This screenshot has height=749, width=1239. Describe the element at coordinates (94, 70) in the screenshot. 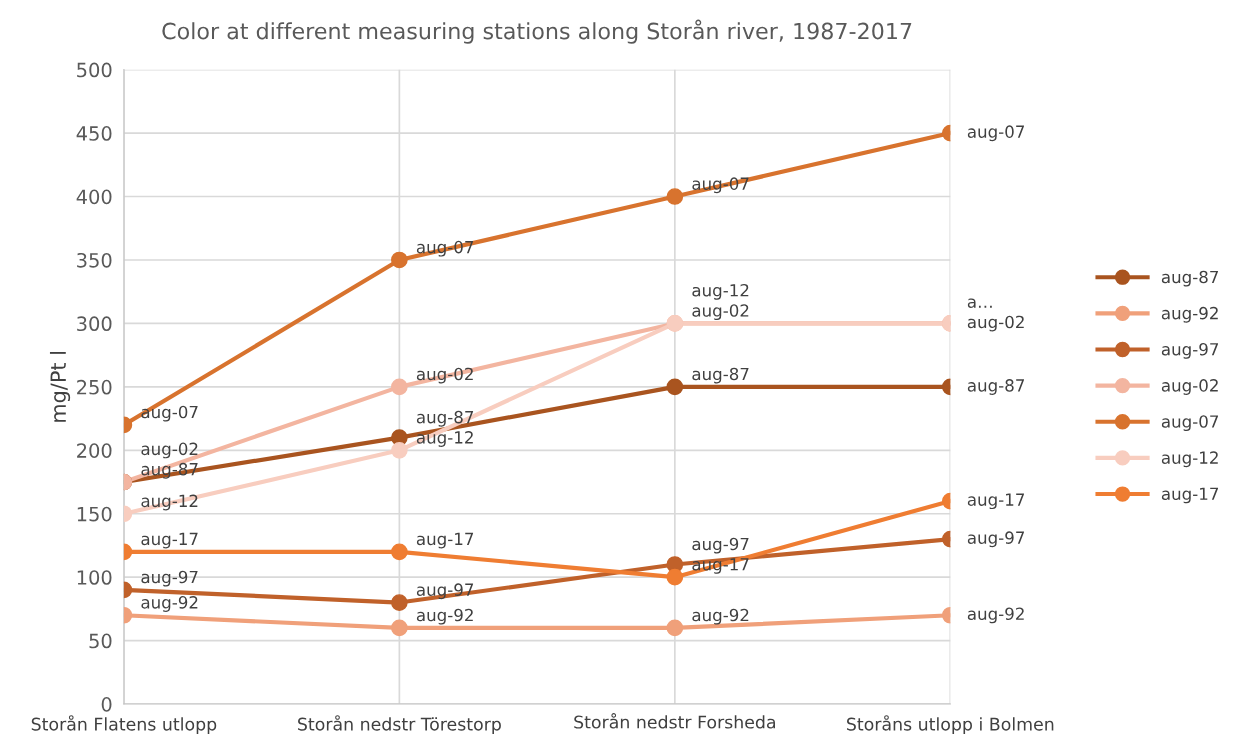

I see `y-tick-label: 500` at that location.